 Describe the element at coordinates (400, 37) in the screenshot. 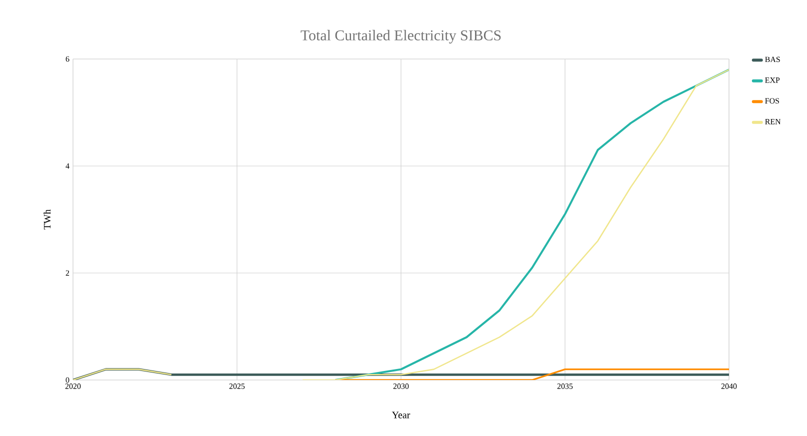

I see `chart-title: Total Curtailed Electricity SIBCS` at that location.